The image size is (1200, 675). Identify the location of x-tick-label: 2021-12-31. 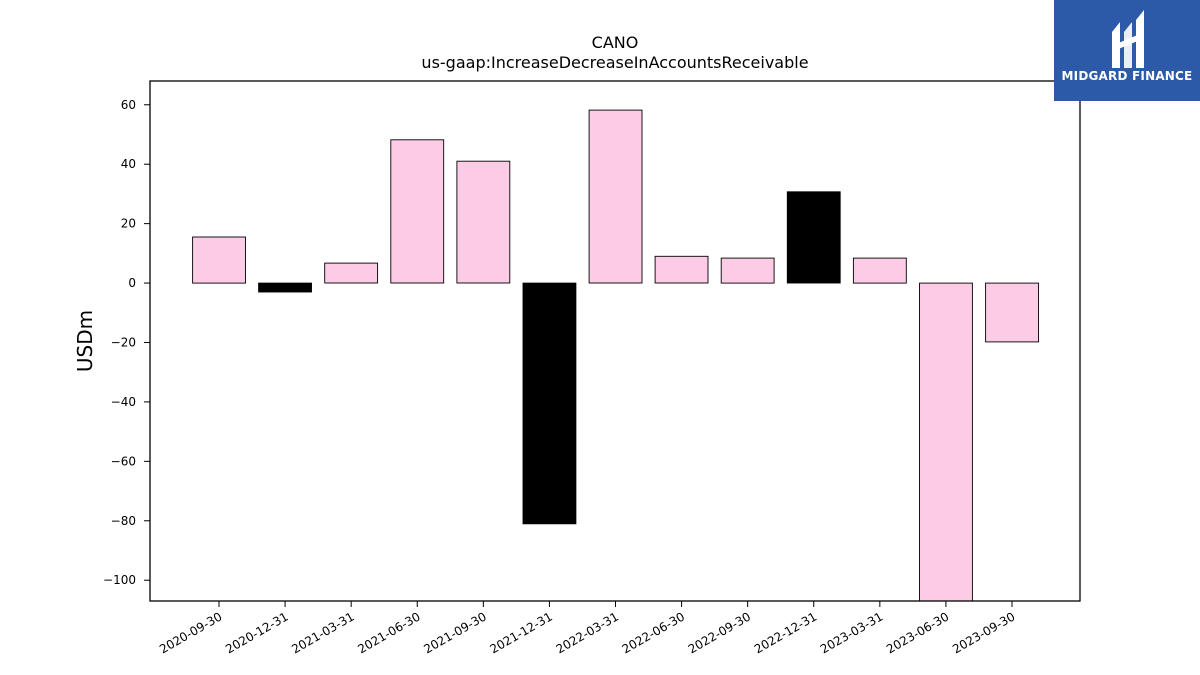
(521, 632).